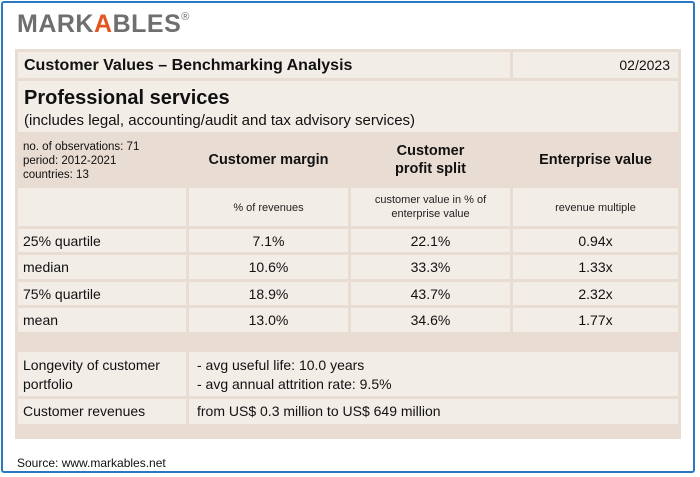 The width and height of the screenshot is (700, 477). Describe the element at coordinates (595, 207) in the screenshot. I see `unit-ev: revenue multiple` at that location.